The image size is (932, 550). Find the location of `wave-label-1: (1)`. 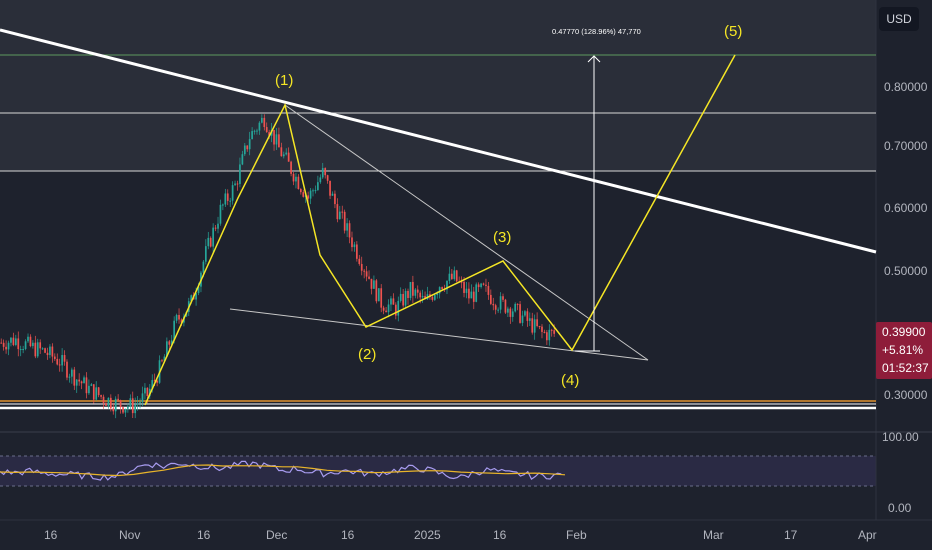

wave-label-1: (1) is located at coordinates (284, 80).